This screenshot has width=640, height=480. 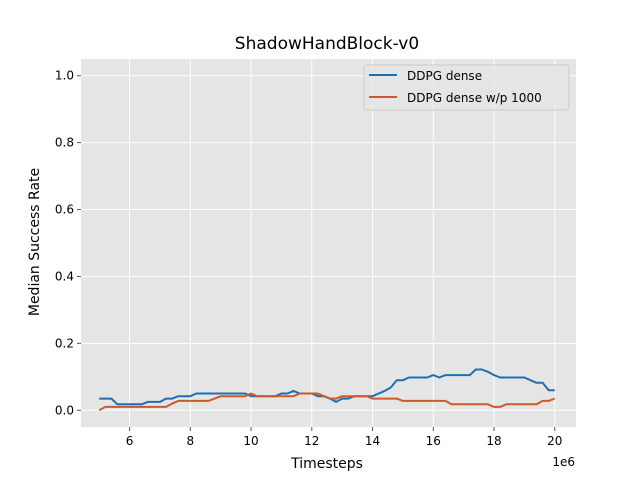 What do you see at coordinates (563, 462) in the screenshot?
I see `x-axis-offset-label: 1e6` at bounding box center [563, 462].